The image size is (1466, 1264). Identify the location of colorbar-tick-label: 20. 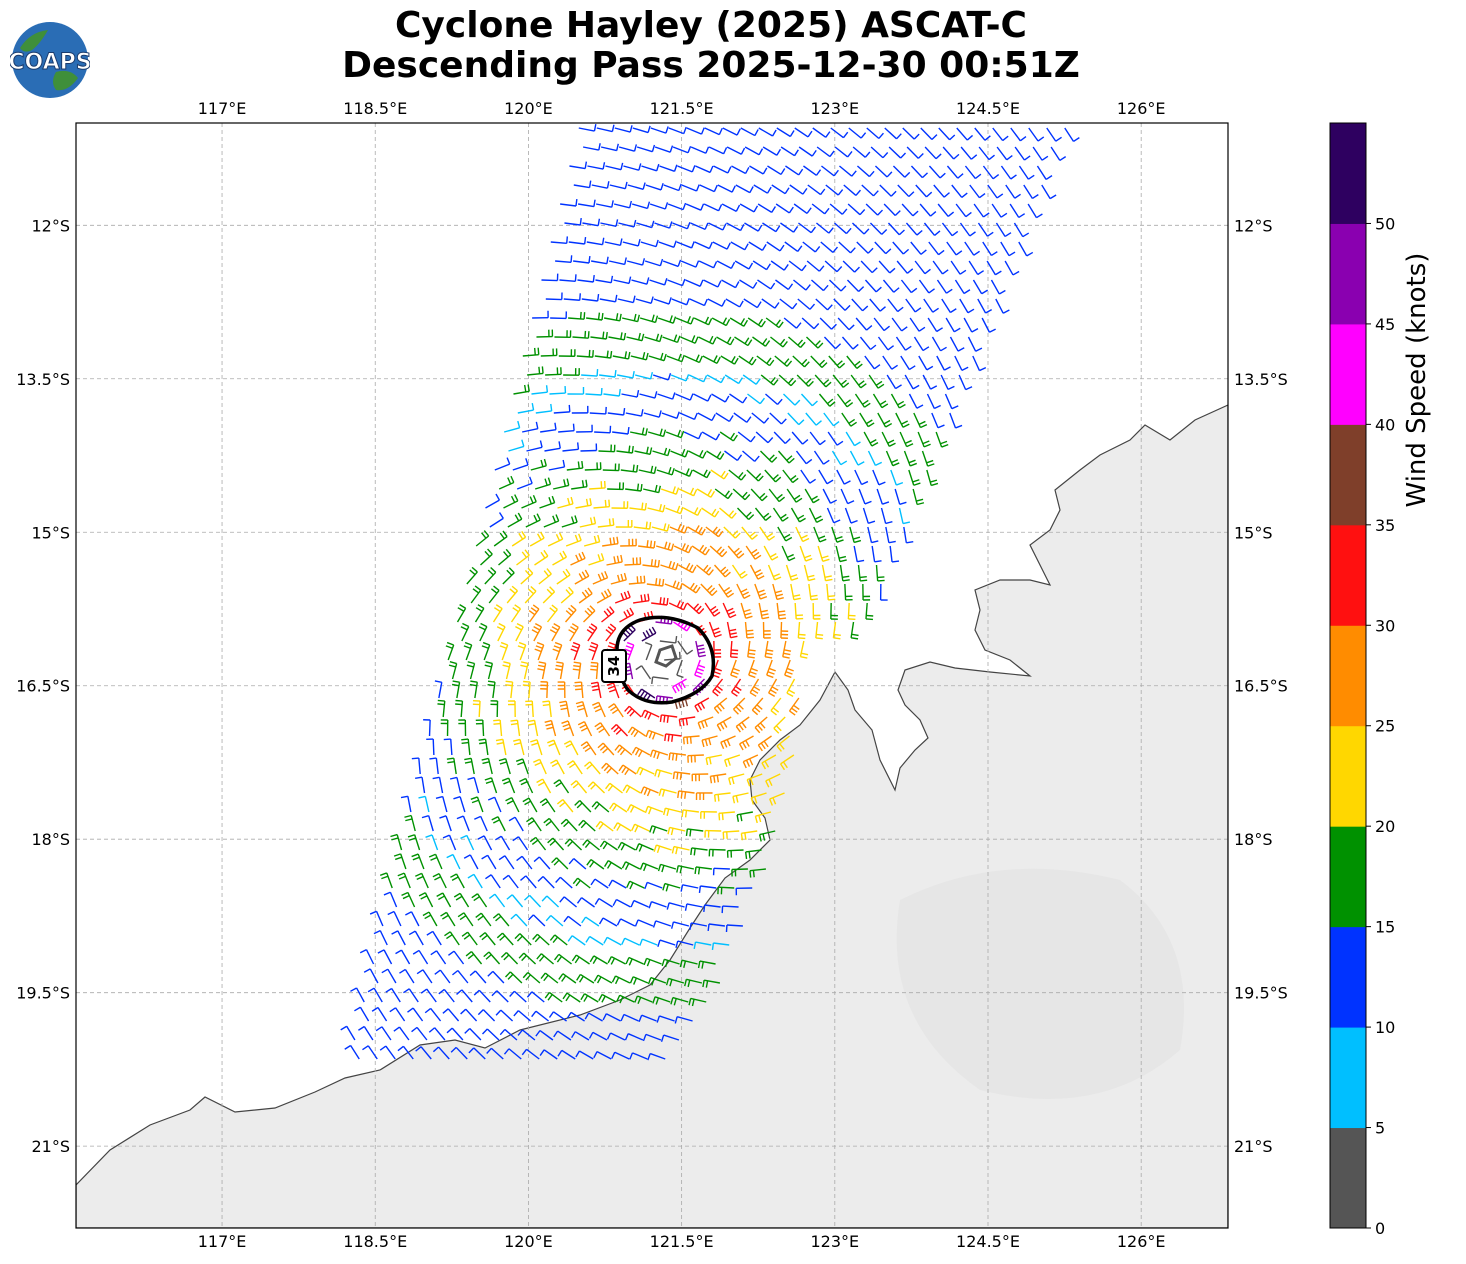
(1385, 826).